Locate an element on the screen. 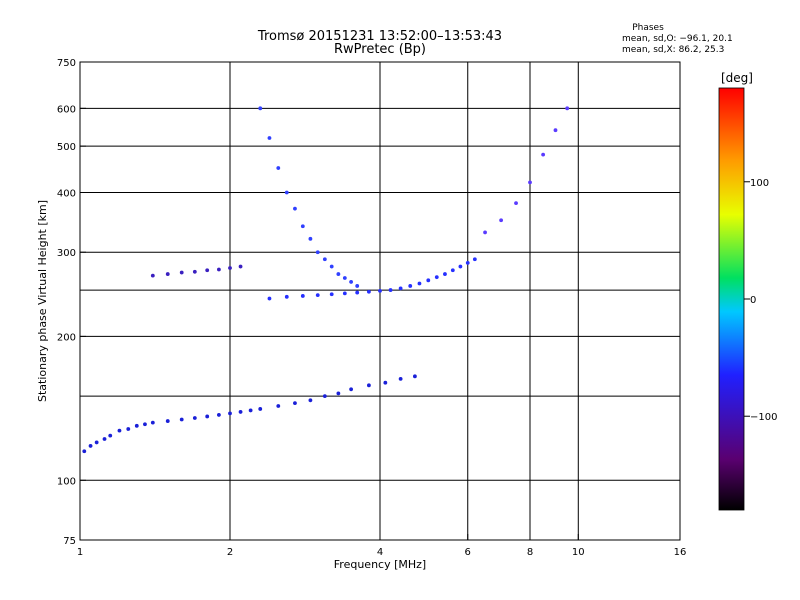 This screenshot has height=600, width=800. y-tick-label: 200 is located at coordinates (66, 337).